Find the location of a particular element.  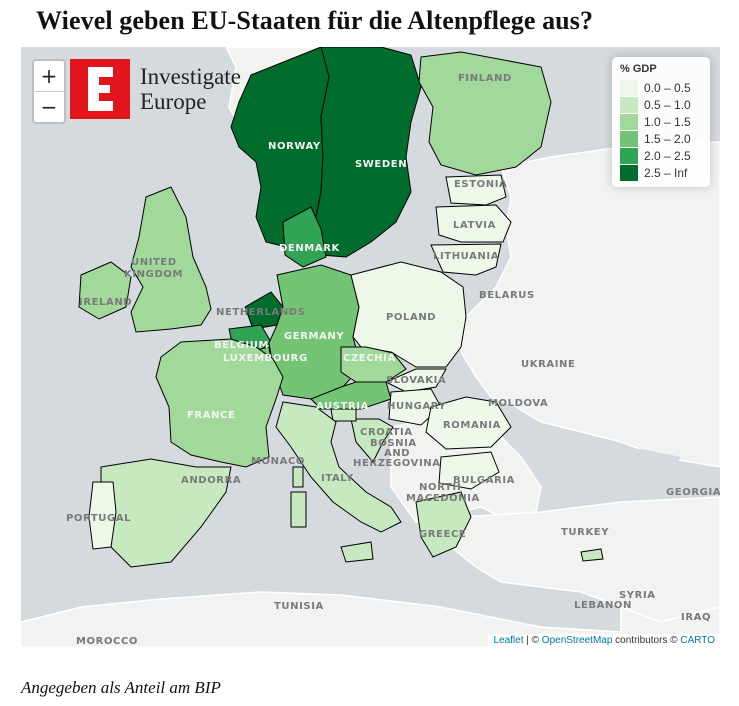

legend-item: 1.5 – 2.0 is located at coordinates (661, 138).